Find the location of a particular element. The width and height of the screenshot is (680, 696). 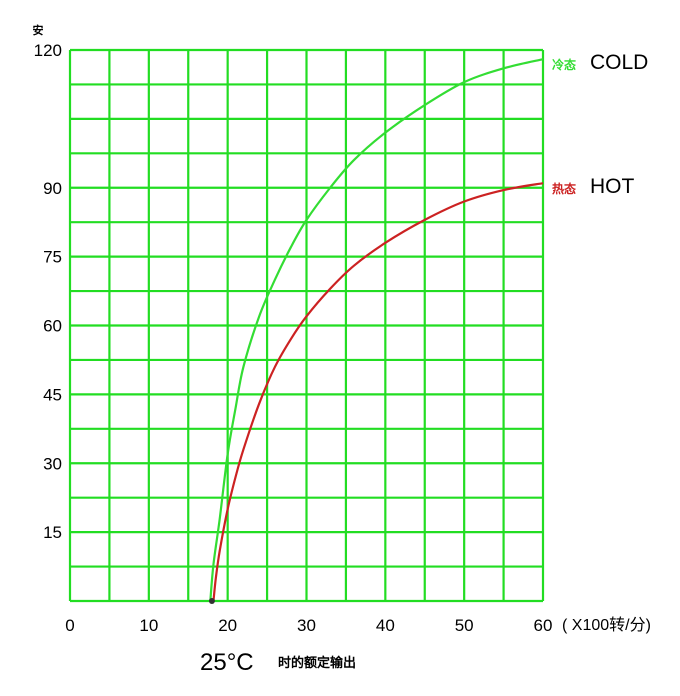

origin-point is located at coordinates (211, 601).